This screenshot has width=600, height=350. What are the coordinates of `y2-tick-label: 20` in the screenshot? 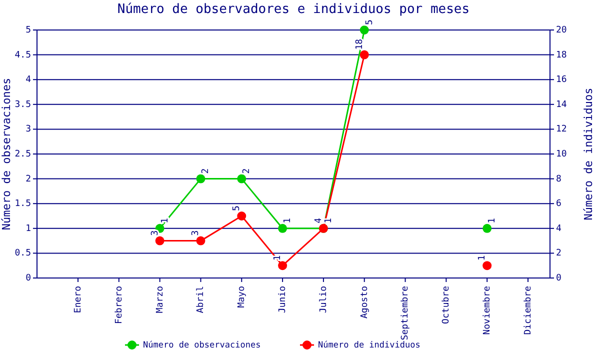 It's located at (561, 30).